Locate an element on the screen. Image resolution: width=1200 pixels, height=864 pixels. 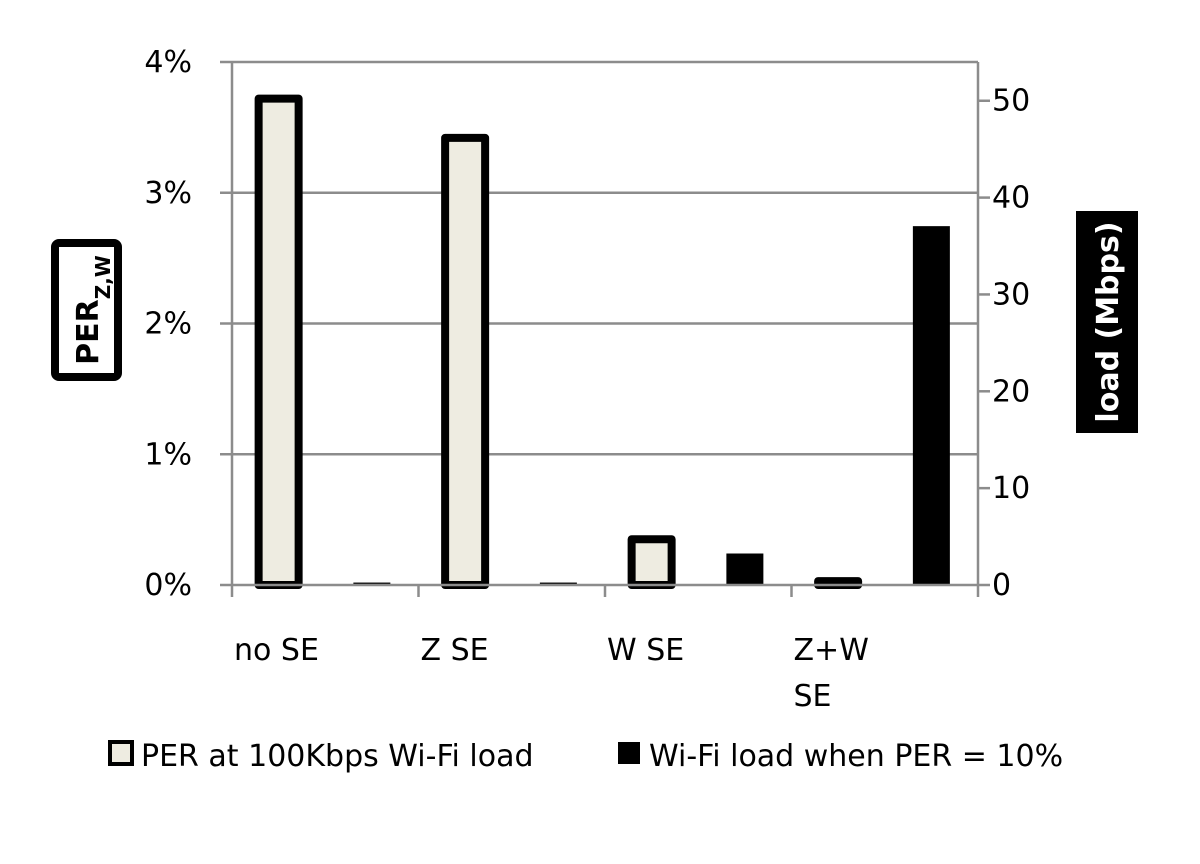
left-axis-ticks: 0% 1% 2% 3% 4% is located at coordinates (168, 324).